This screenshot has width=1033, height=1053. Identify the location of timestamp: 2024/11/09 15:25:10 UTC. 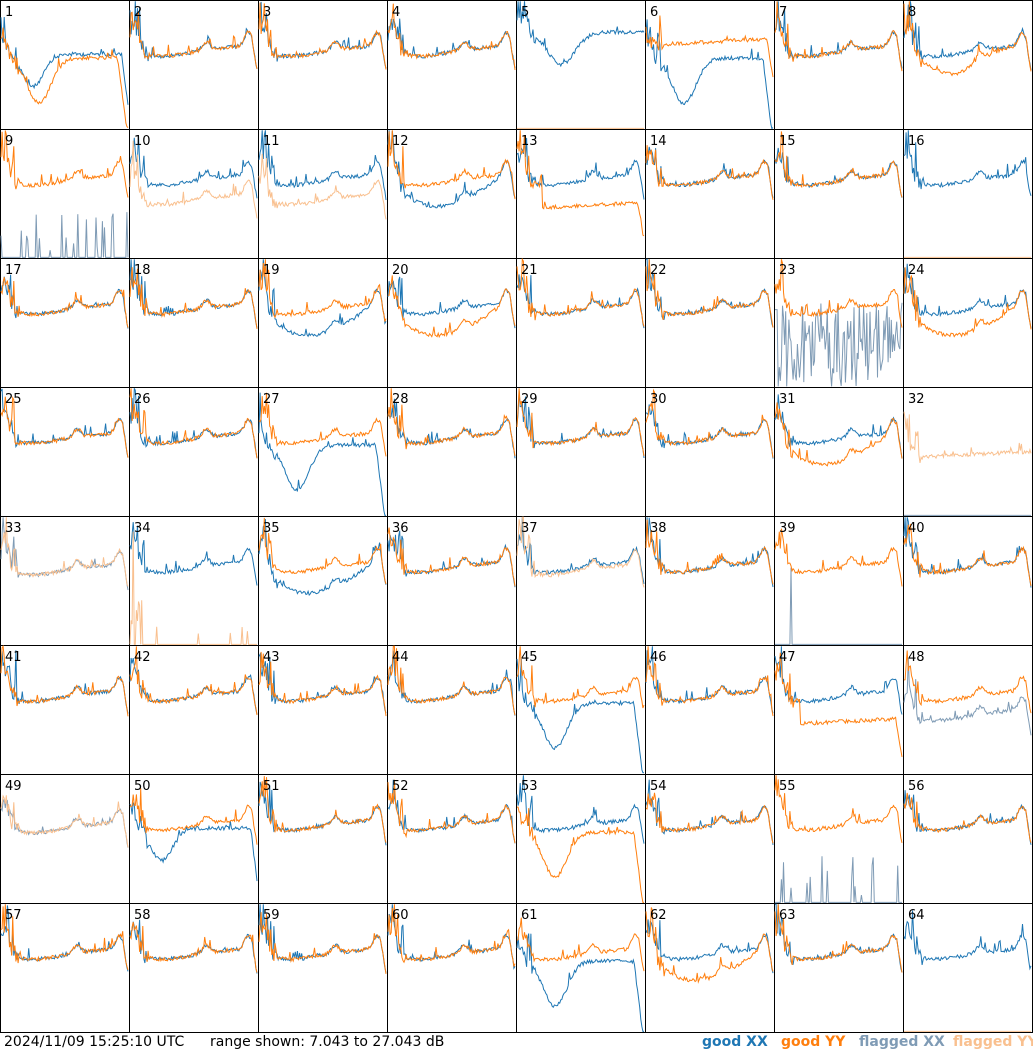
(94, 1042).